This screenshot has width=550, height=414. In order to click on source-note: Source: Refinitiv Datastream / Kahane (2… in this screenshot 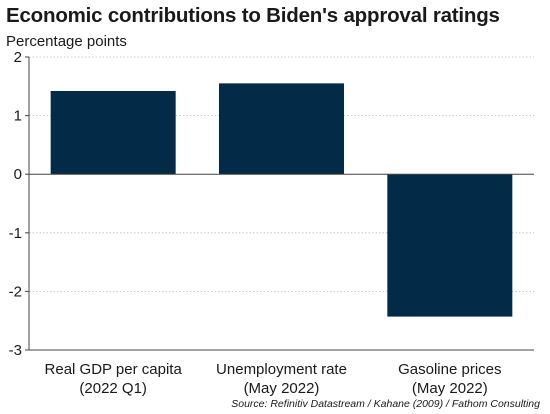, I will do `click(385, 404)`.